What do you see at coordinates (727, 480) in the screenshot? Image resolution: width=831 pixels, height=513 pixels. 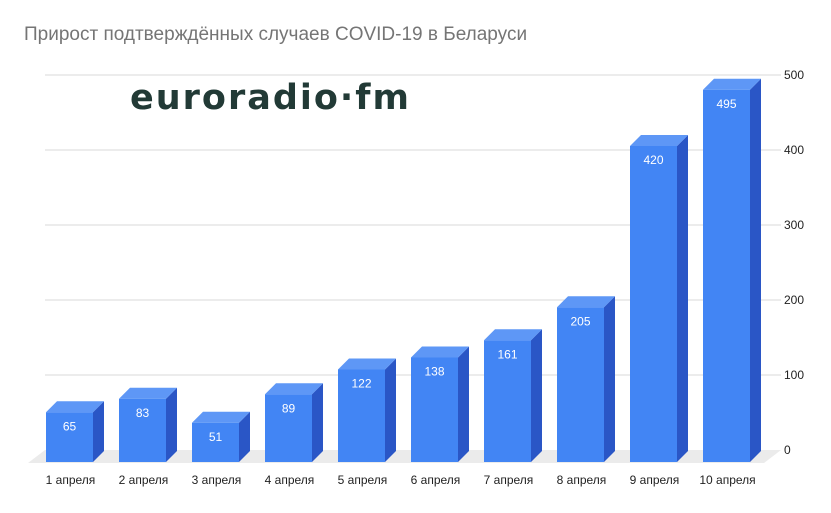 I see `x-tick-label: 10 апреля` at bounding box center [727, 480].